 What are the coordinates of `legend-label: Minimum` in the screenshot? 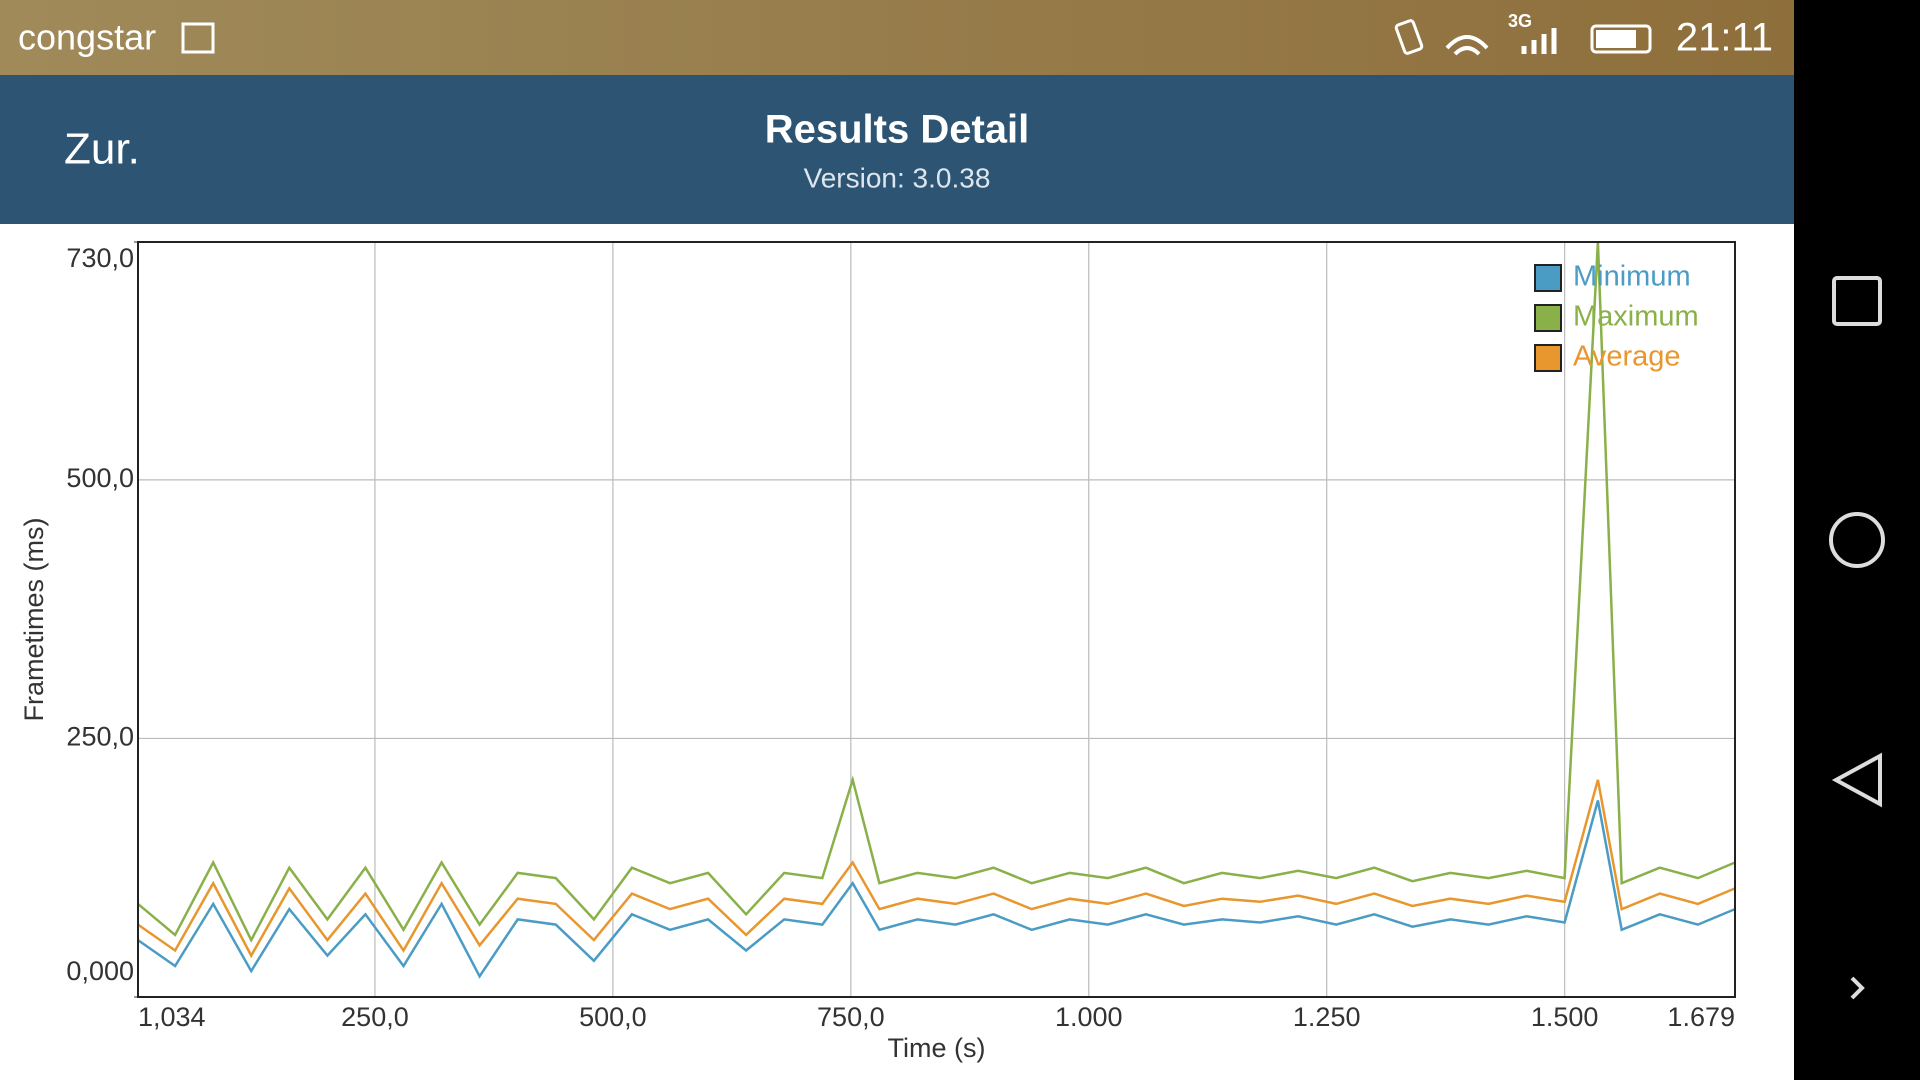 It's located at (1632, 277).